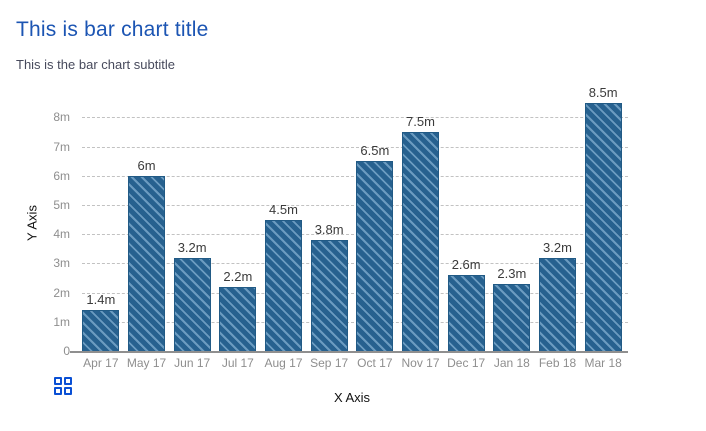 Image resolution: width=706 pixels, height=431 pixels. Describe the element at coordinates (557, 363) in the screenshot. I see `x-tick-label: Feb 18` at that location.